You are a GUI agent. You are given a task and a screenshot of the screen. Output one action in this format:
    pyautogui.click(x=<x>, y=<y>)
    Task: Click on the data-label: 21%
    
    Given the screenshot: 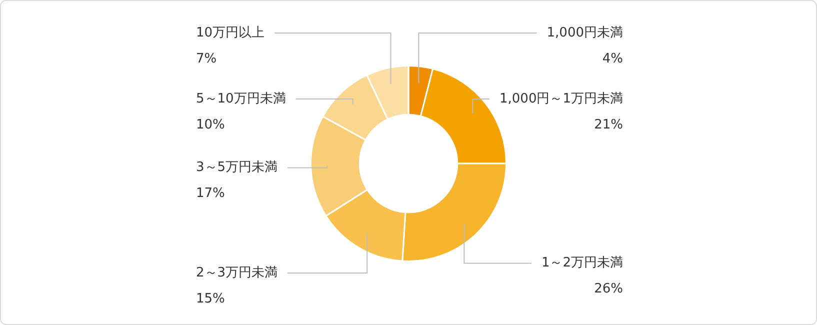 What is the action you would take?
    pyautogui.click(x=608, y=124)
    